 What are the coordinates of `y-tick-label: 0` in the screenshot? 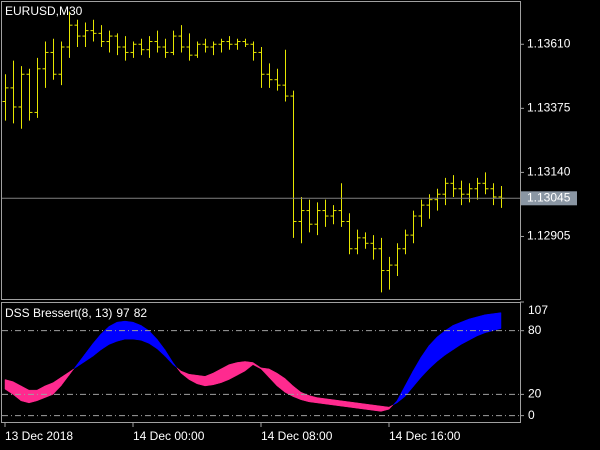 It's located at (531, 415).